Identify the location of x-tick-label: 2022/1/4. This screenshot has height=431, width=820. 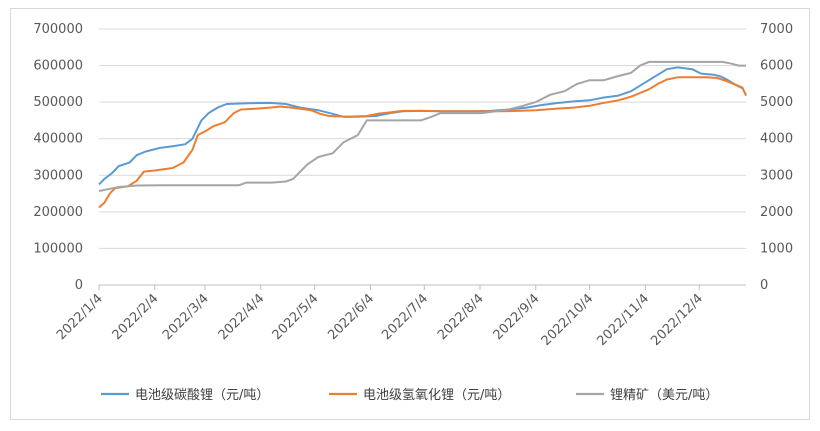
(80, 317).